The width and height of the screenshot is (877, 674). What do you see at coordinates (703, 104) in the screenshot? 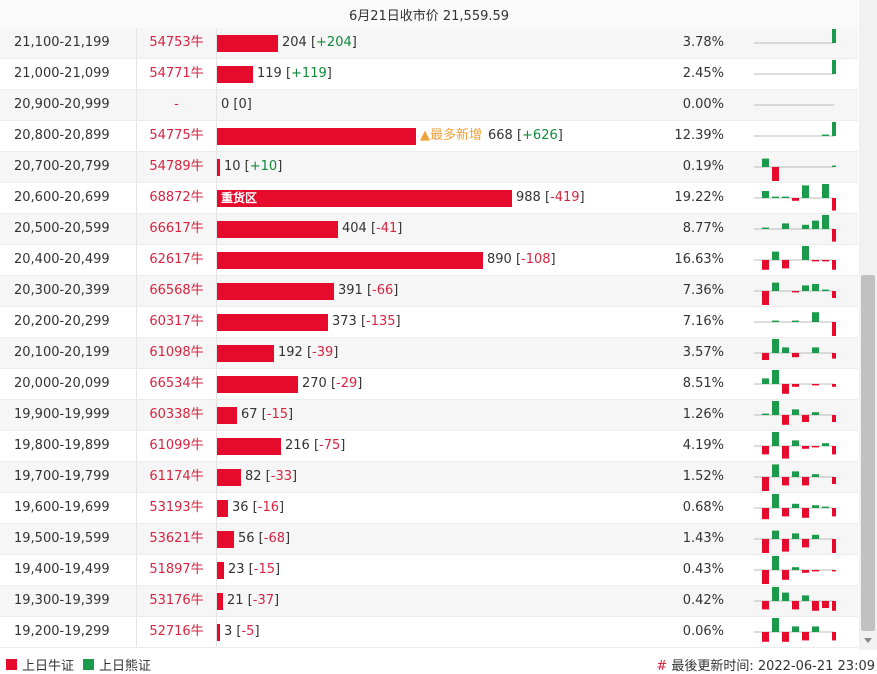
I see `percentage: 0.00%` at bounding box center [703, 104].